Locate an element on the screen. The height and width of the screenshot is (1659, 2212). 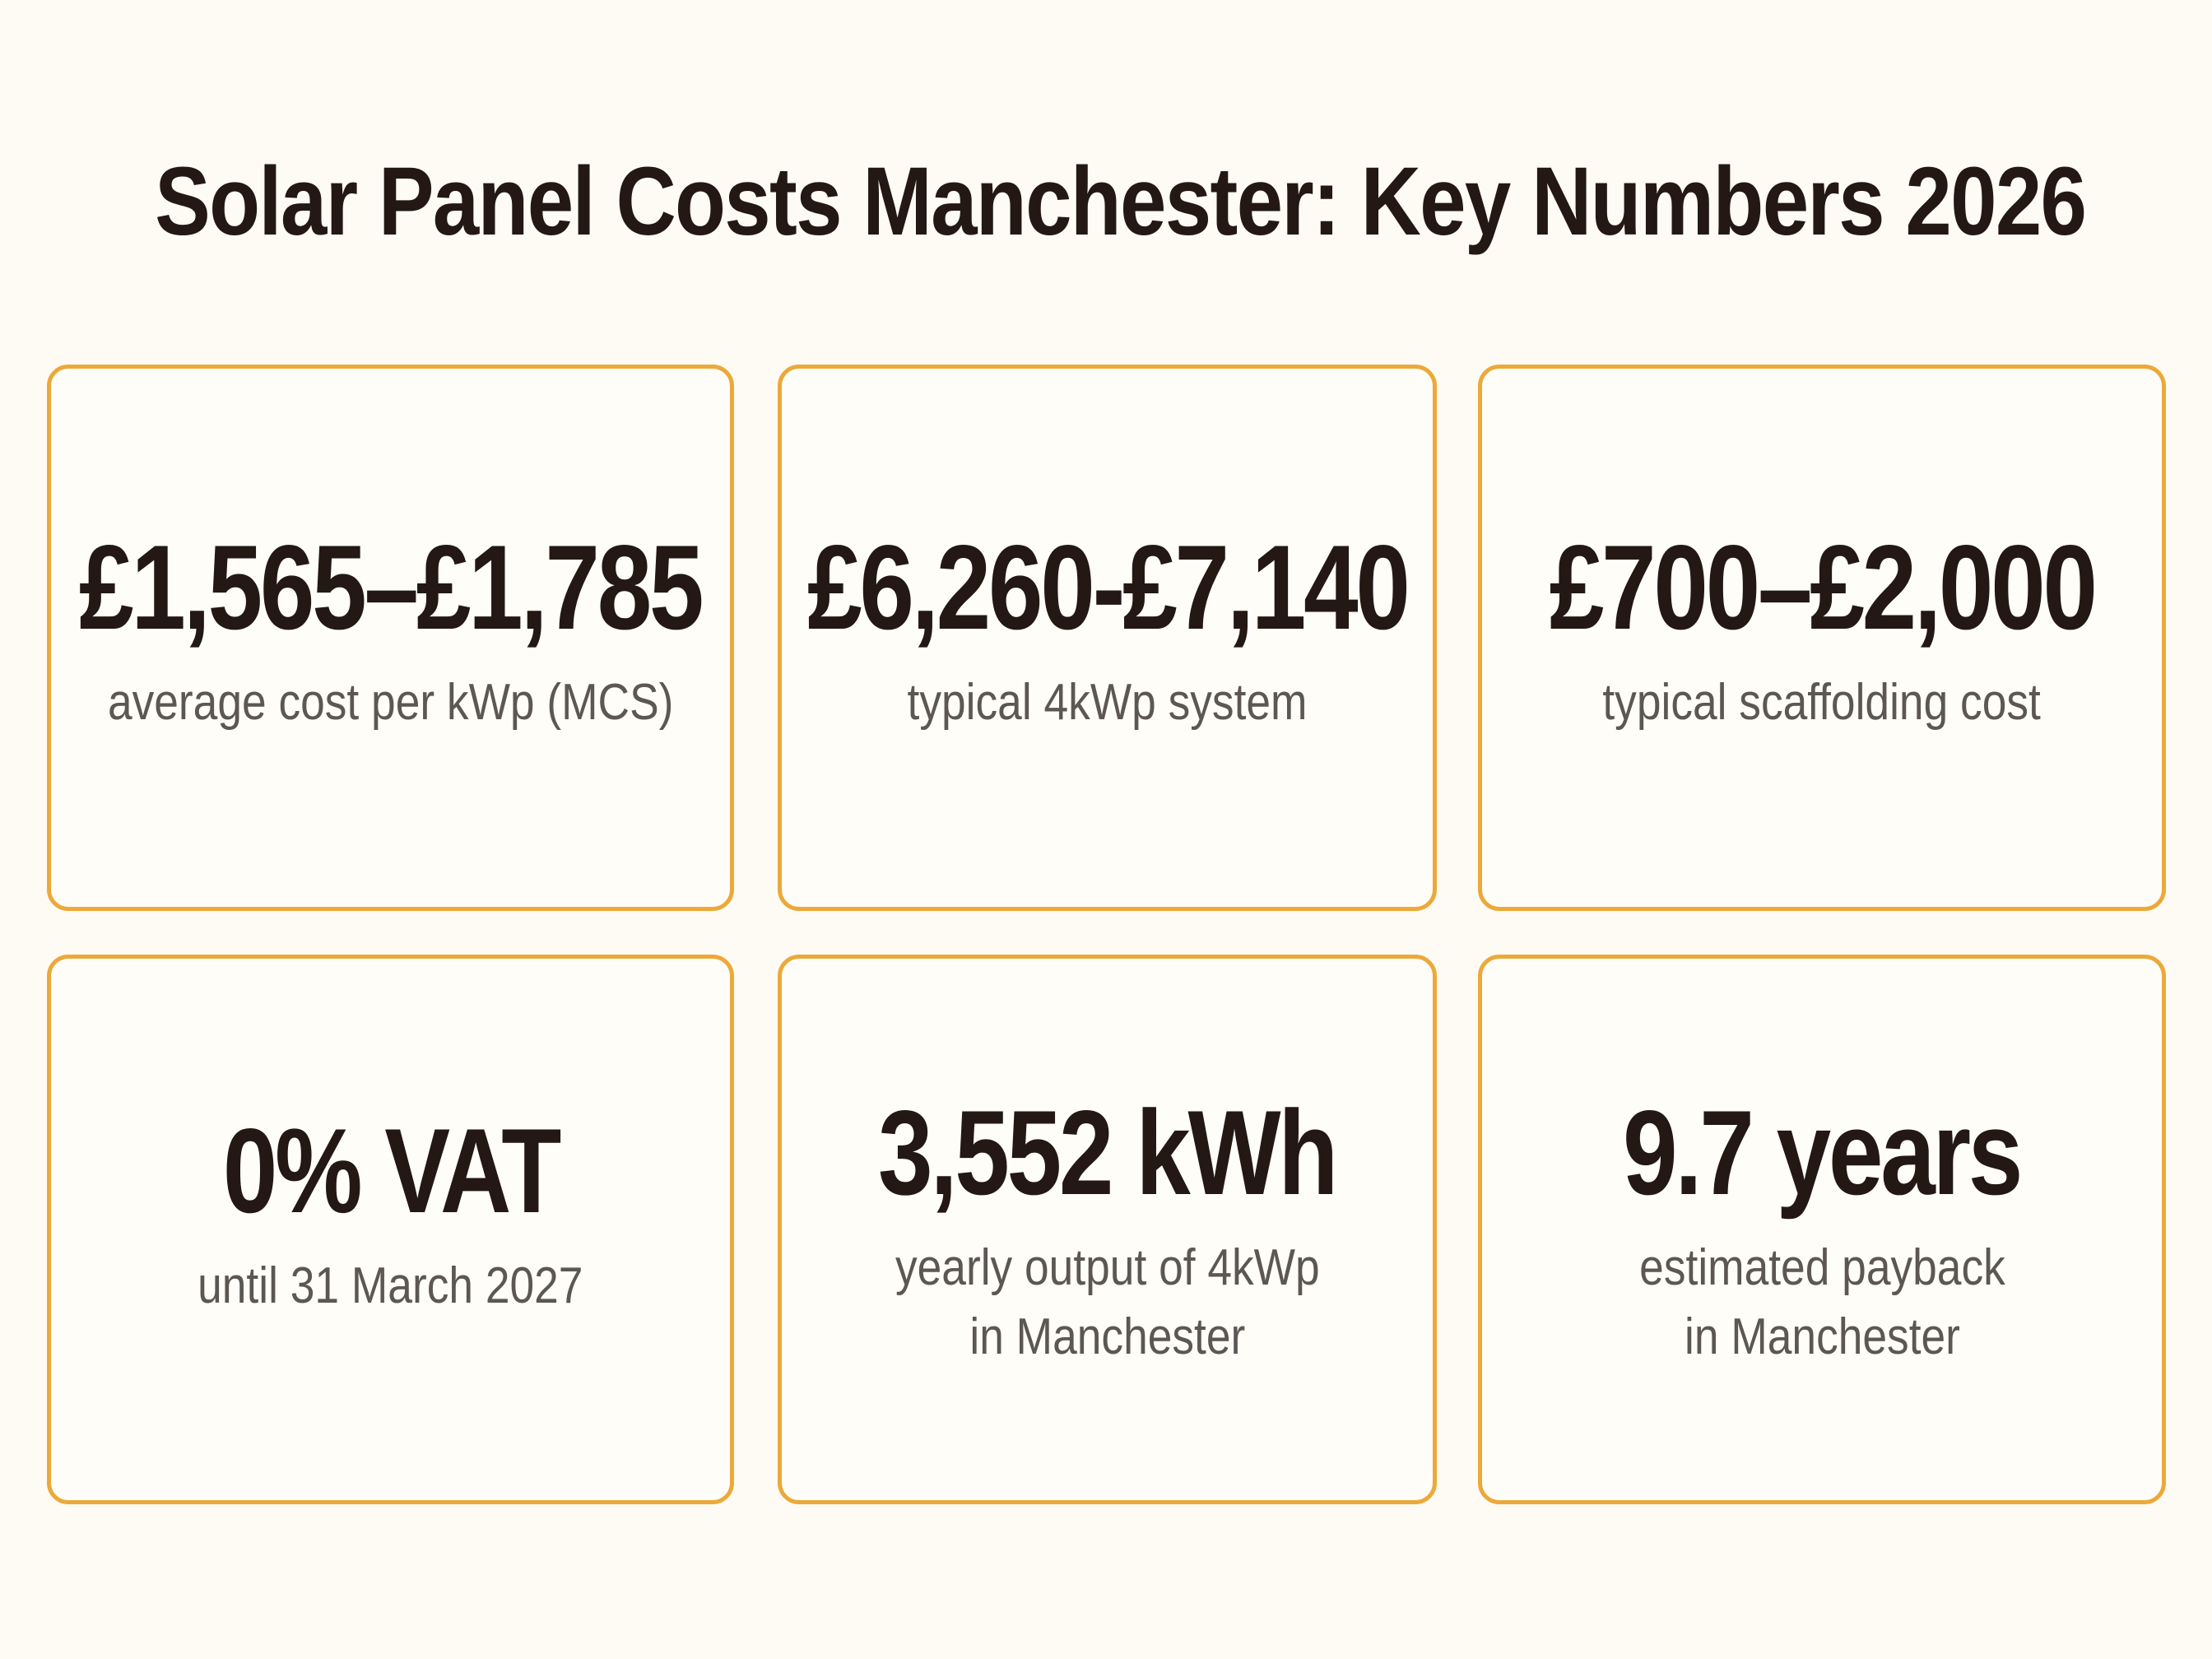
stat-value: 0% VAT is located at coordinates (391, 1171).